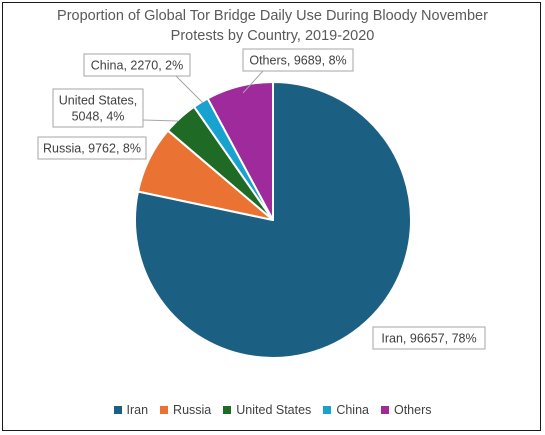 This screenshot has height=435, width=545. I want to click on data-label-box-china, so click(137, 65).